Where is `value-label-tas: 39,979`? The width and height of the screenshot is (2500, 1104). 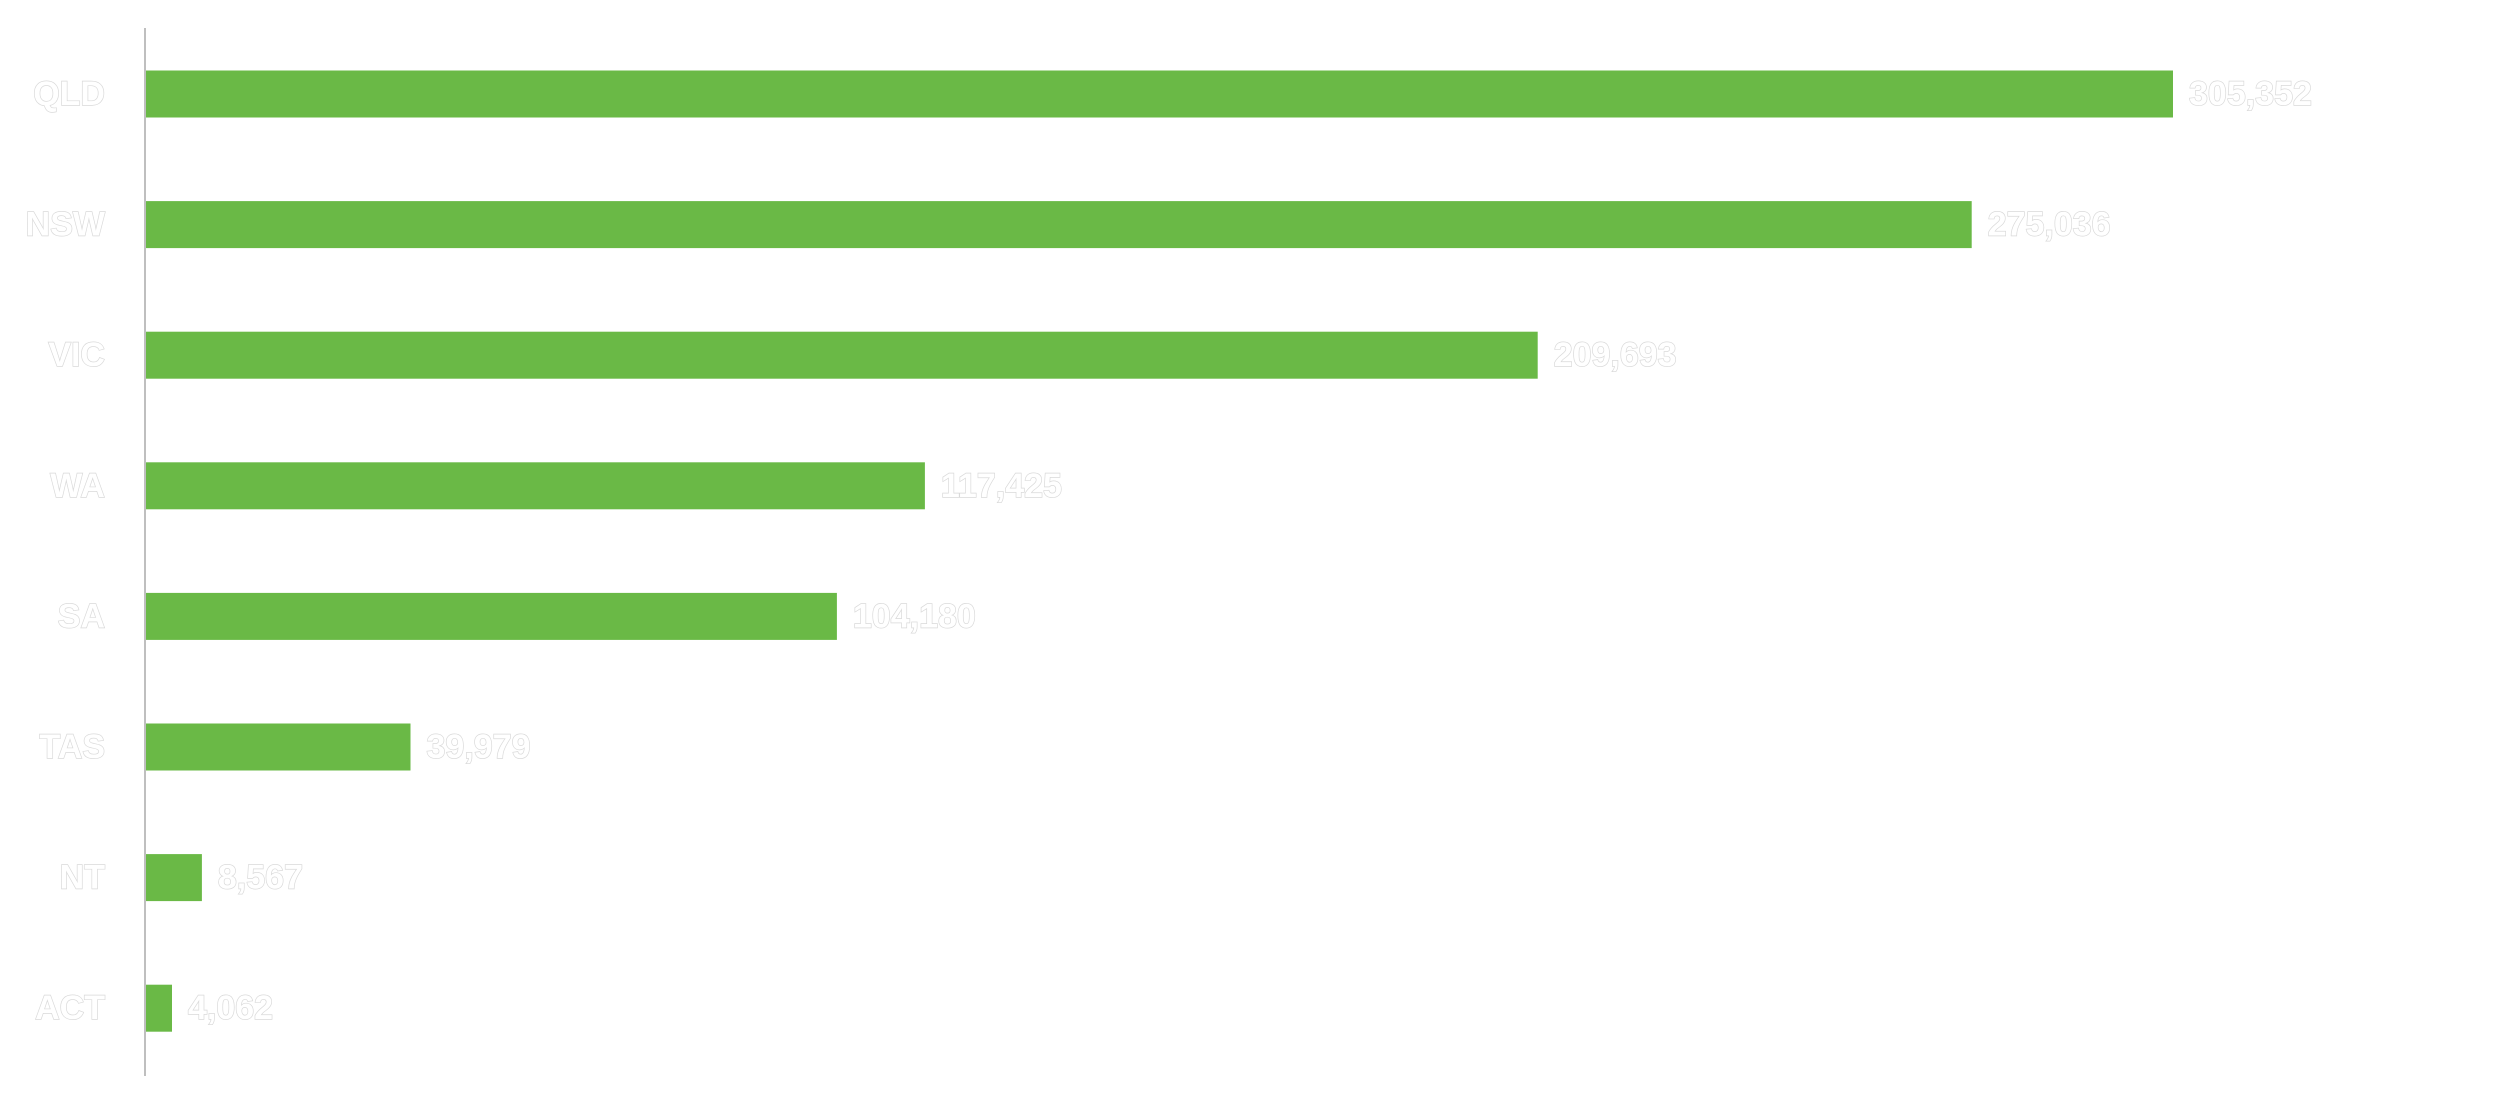 value-label-tas: 39,979 is located at coordinates (479, 747).